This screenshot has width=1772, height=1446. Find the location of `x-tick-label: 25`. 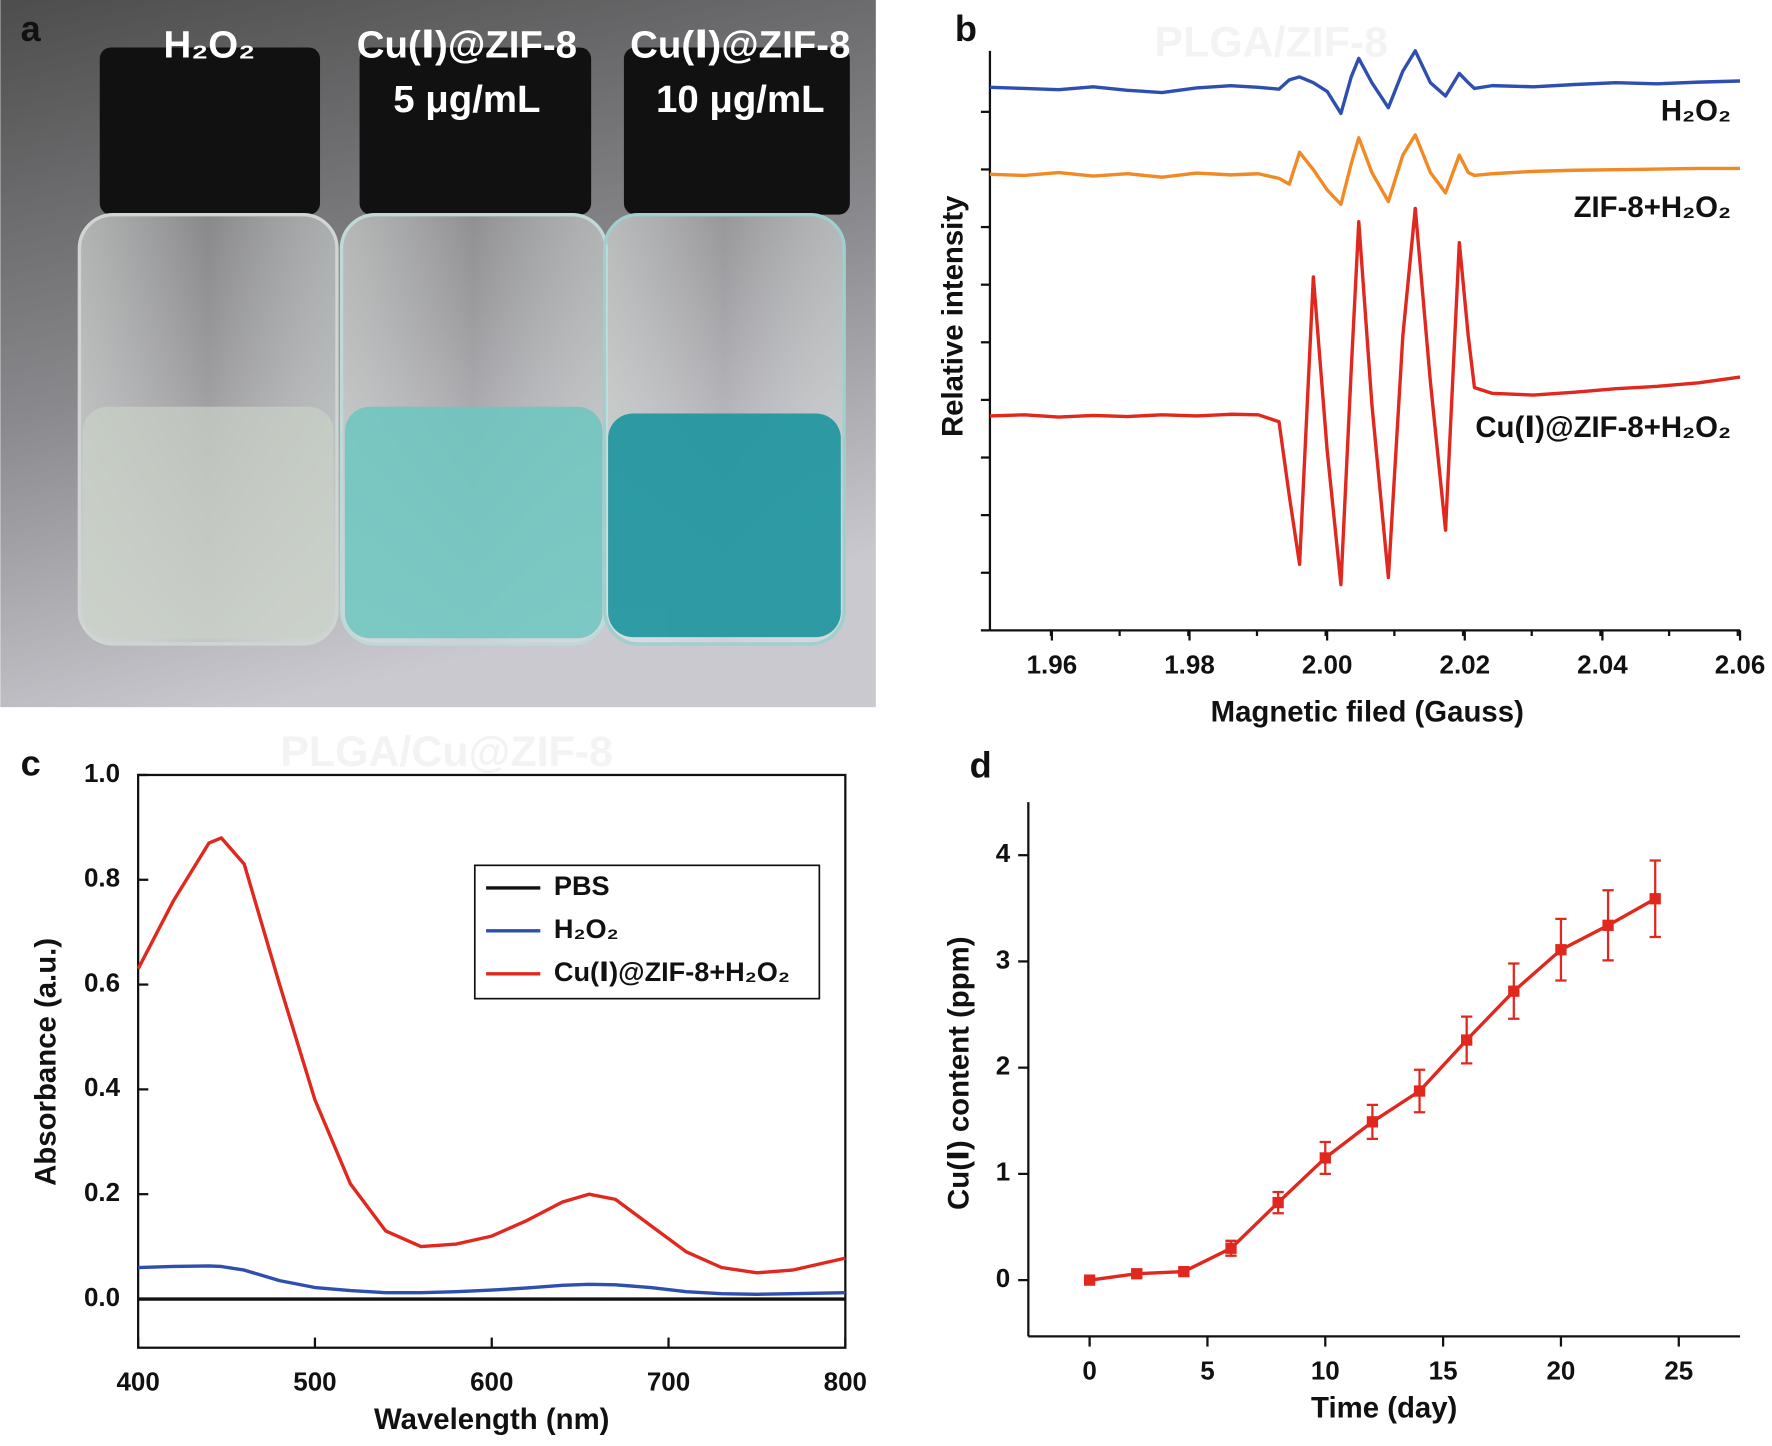

x-tick-label: 25 is located at coordinates (1678, 1370).